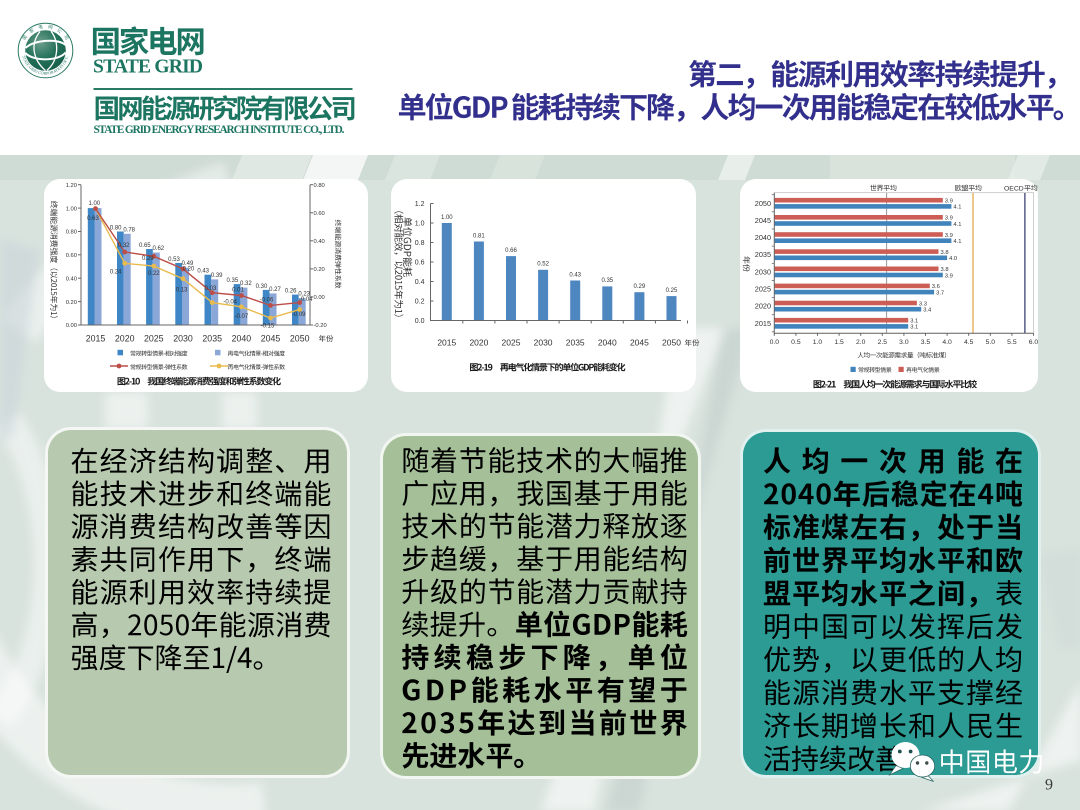 This screenshot has height=810, width=1080. What do you see at coordinates (116, 272) in the screenshot?
I see `svg-text: 0.24` at bounding box center [116, 272].